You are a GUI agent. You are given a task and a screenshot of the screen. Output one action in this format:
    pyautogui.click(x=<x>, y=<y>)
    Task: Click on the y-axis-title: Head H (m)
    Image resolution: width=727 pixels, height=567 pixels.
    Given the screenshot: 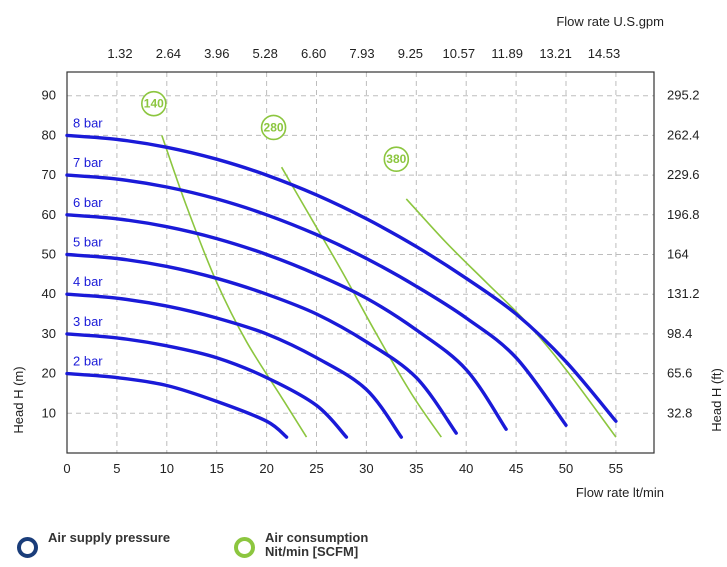 What is the action you would take?
    pyautogui.click(x=18, y=399)
    